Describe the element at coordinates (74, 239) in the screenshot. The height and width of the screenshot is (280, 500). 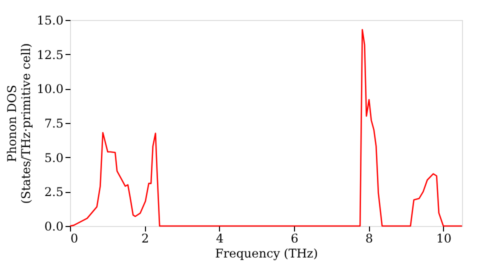
I see `x-tick-label: 0` at that location.